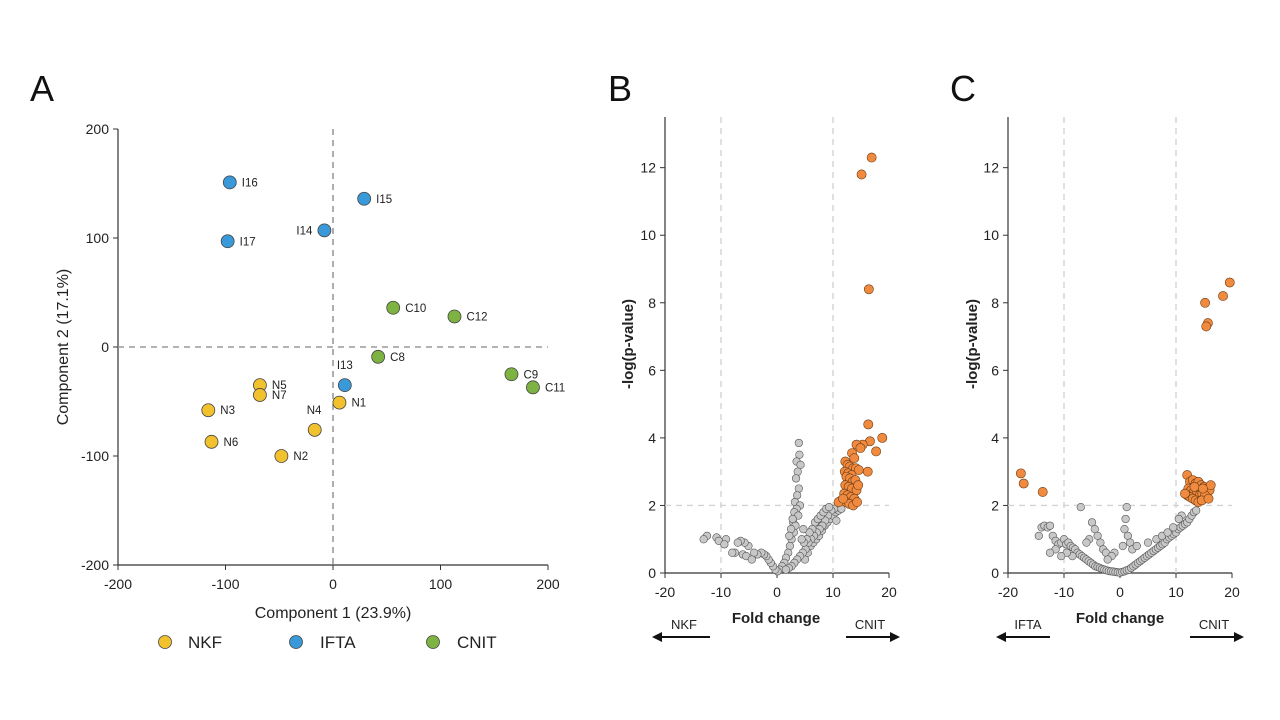 The height and width of the screenshot is (720, 1280). What do you see at coordinates (433, 642) in the screenshot?
I see `legend-marker-cnit` at bounding box center [433, 642].